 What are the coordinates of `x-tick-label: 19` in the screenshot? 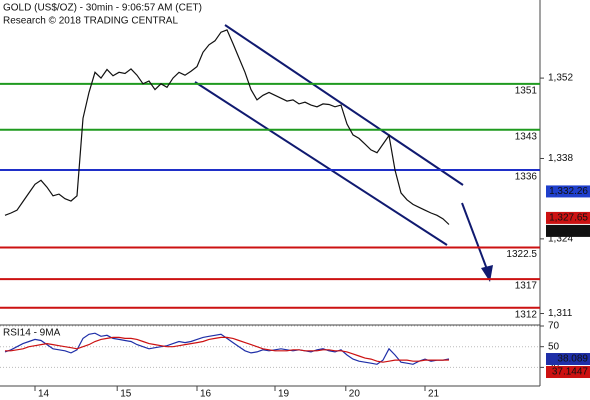 It's located at (284, 394).